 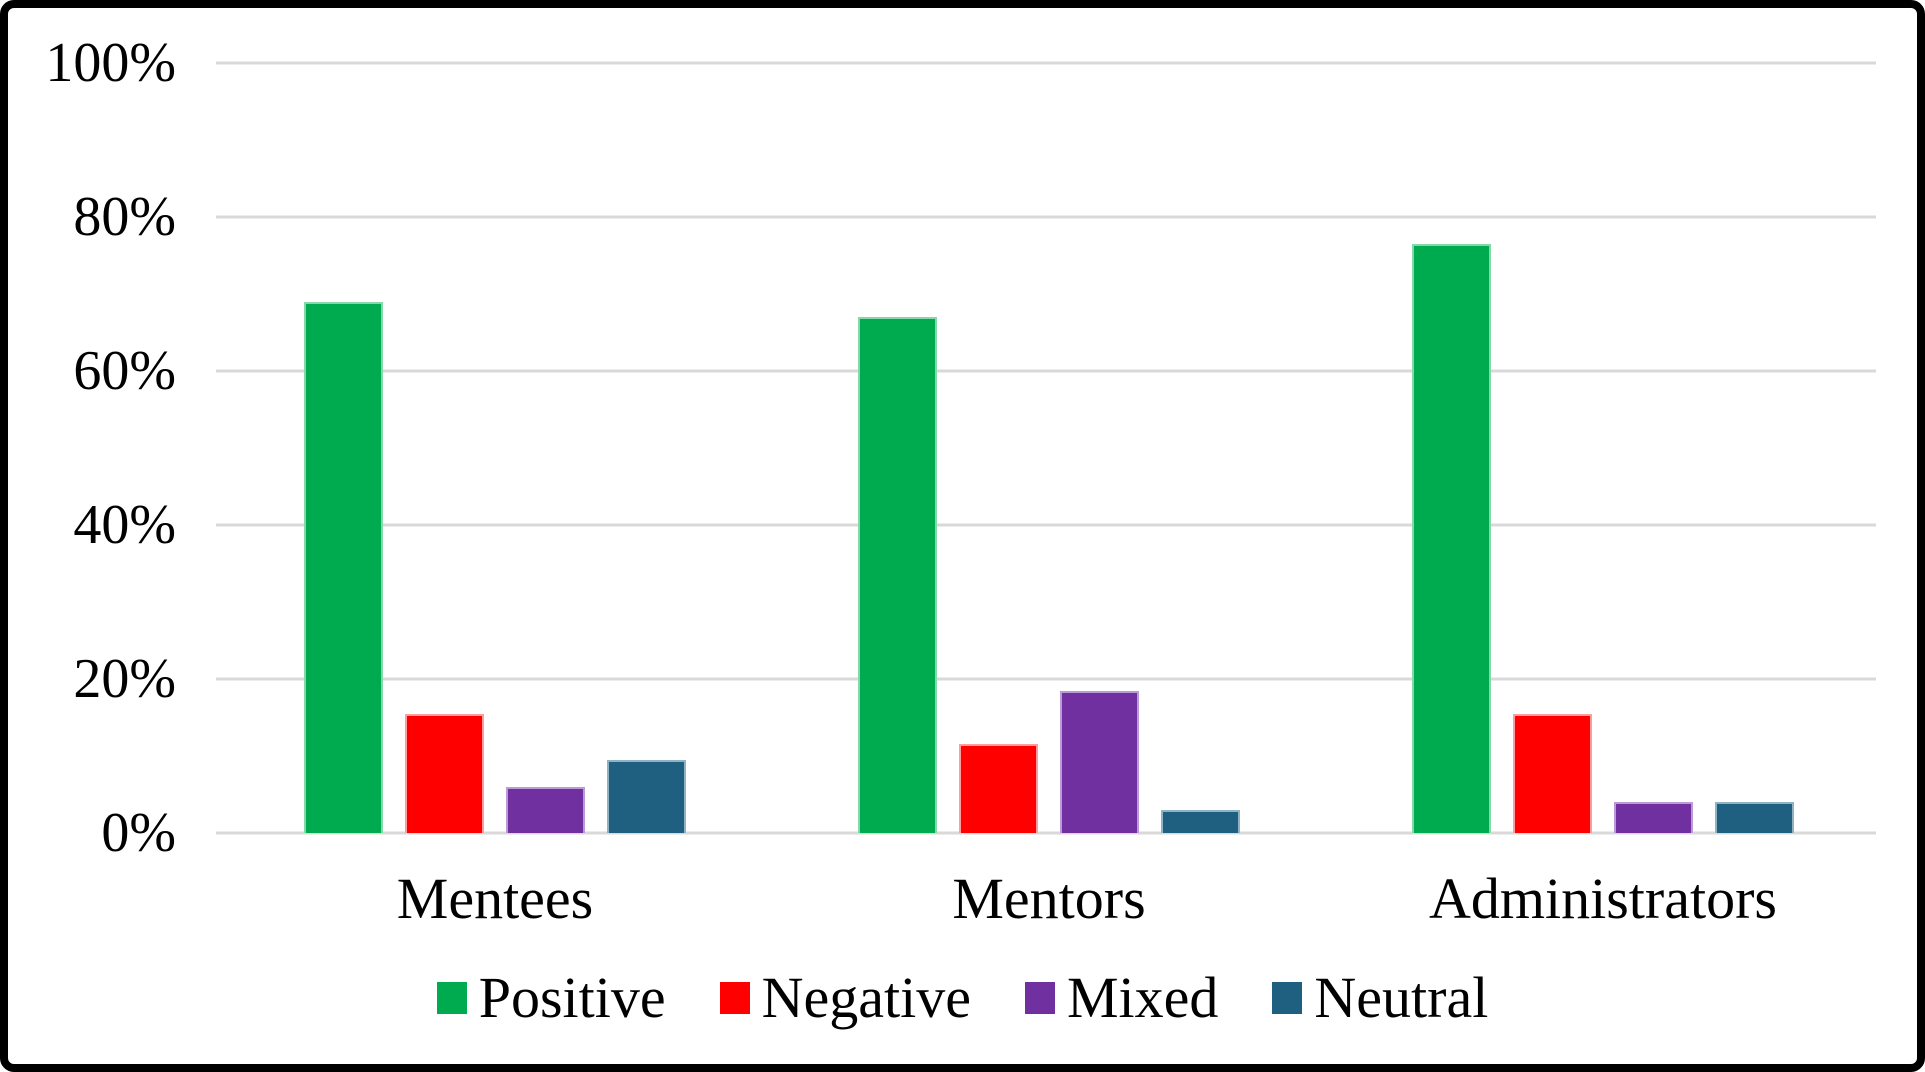 What do you see at coordinates (646, 796) in the screenshot?
I see `bar-neutral-mentees` at bounding box center [646, 796].